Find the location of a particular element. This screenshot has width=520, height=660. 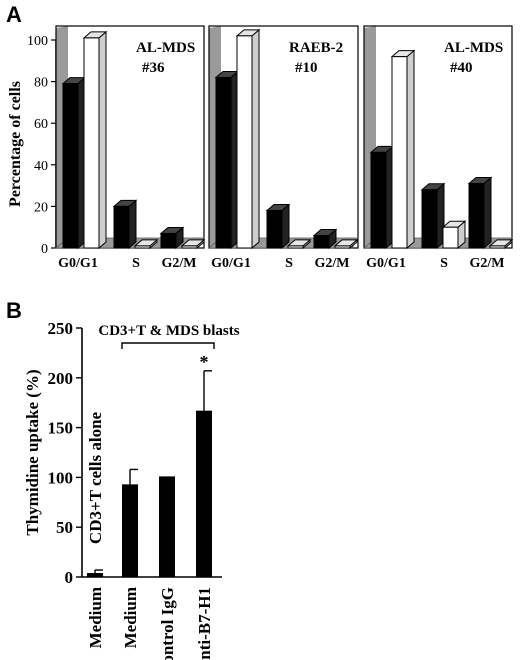

y-tick-label: 20 is located at coordinates (41, 207).